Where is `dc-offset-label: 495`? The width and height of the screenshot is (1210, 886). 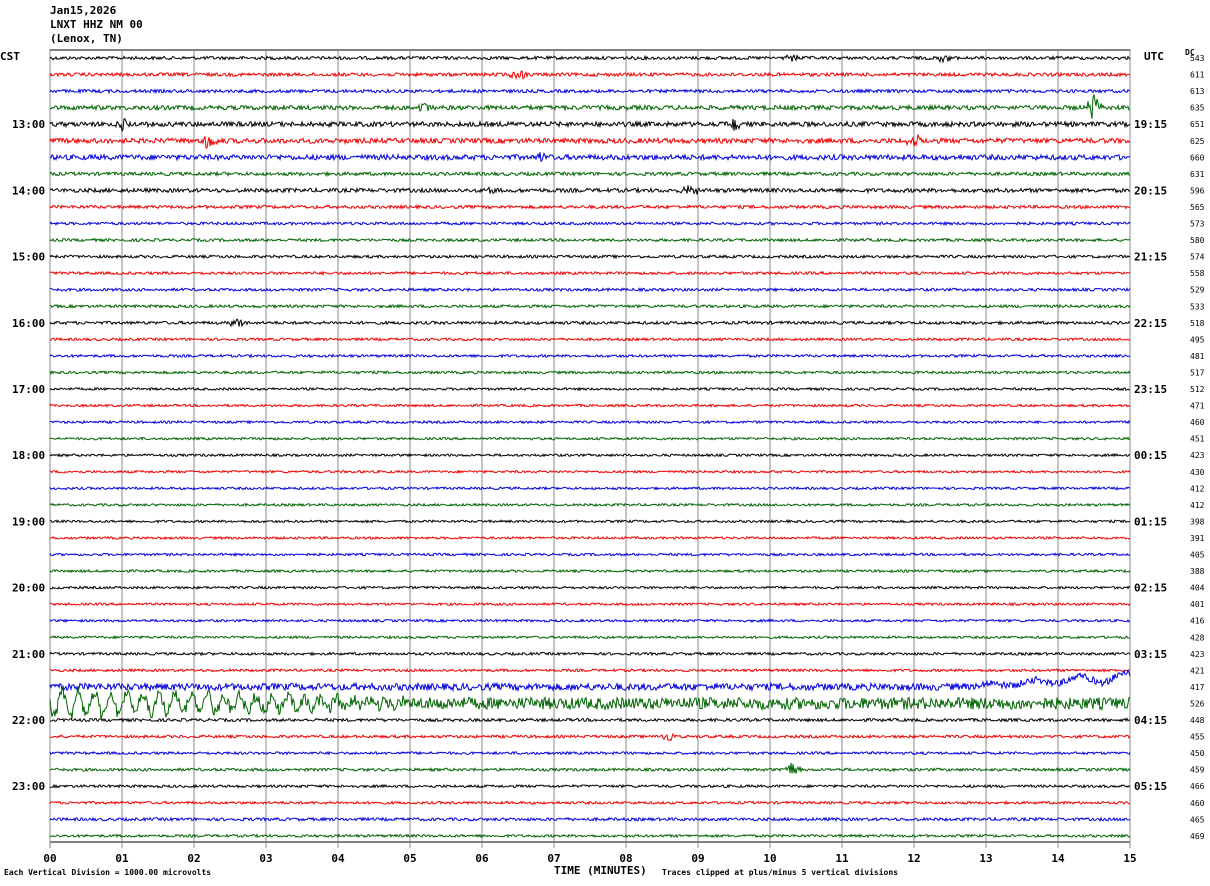
dc-offset-label: 495 is located at coordinates (1197, 339).